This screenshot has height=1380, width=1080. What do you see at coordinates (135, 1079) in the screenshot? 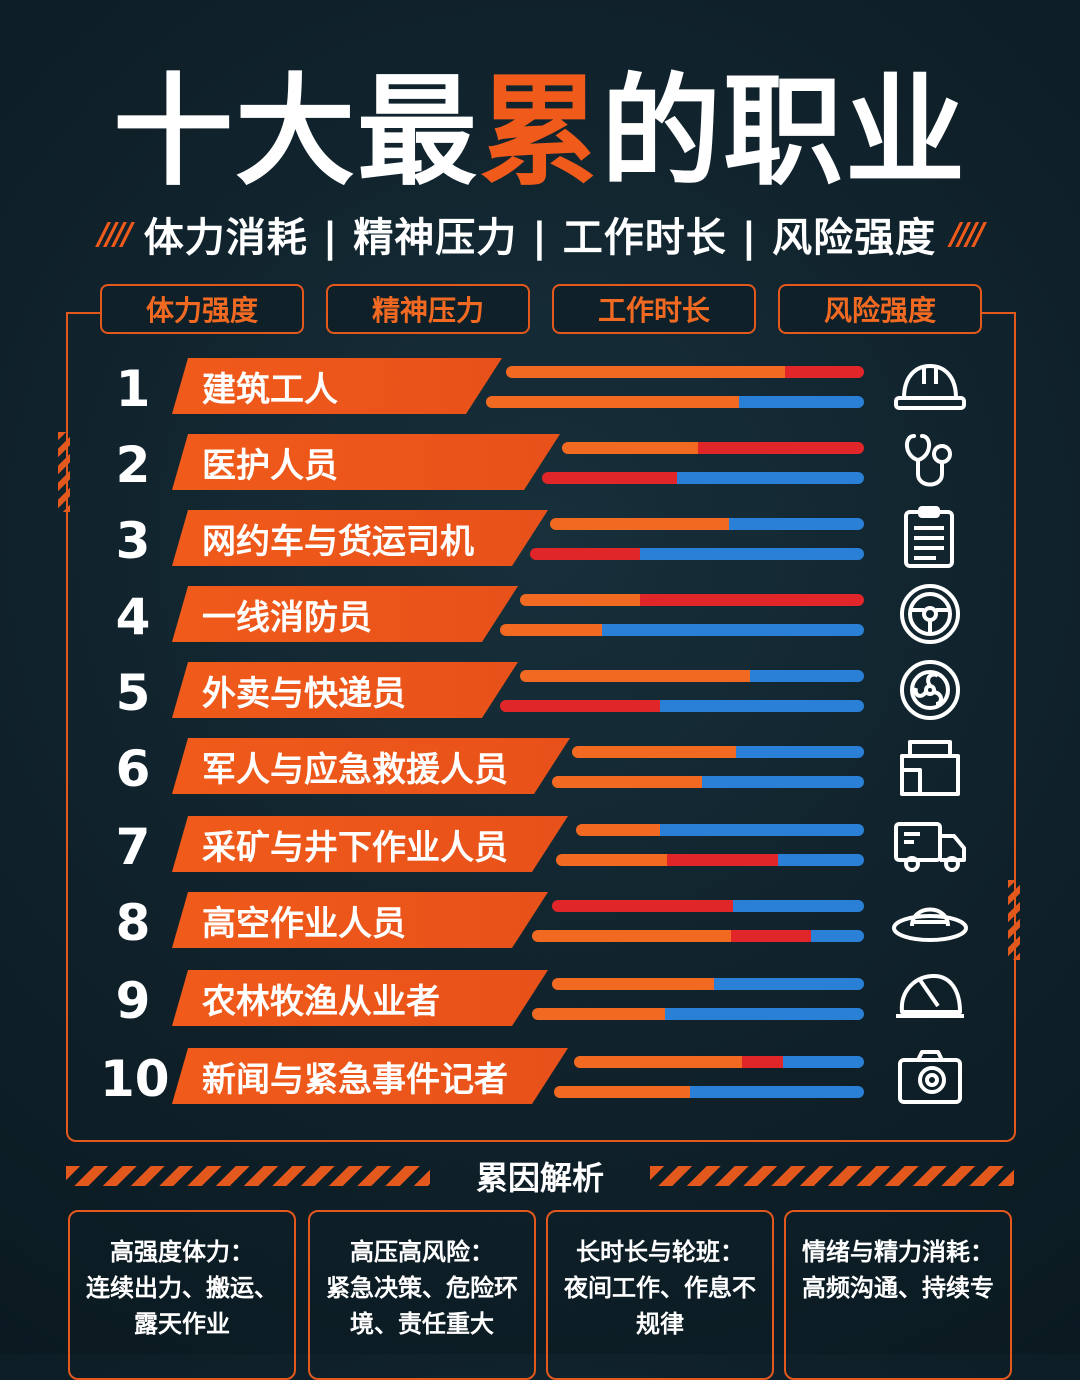
I see `rank-number: 10` at bounding box center [135, 1079].